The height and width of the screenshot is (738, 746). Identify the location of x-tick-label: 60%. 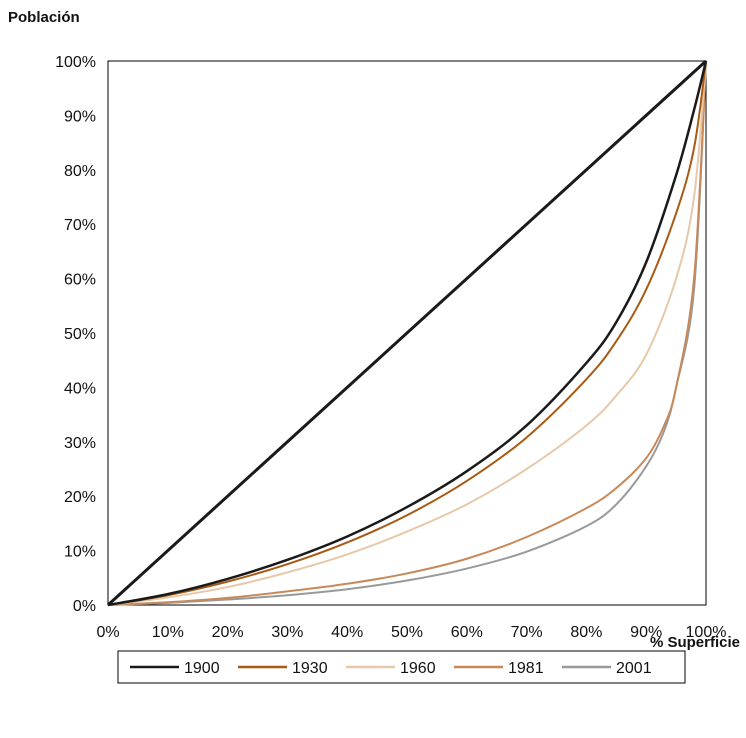
(467, 632).